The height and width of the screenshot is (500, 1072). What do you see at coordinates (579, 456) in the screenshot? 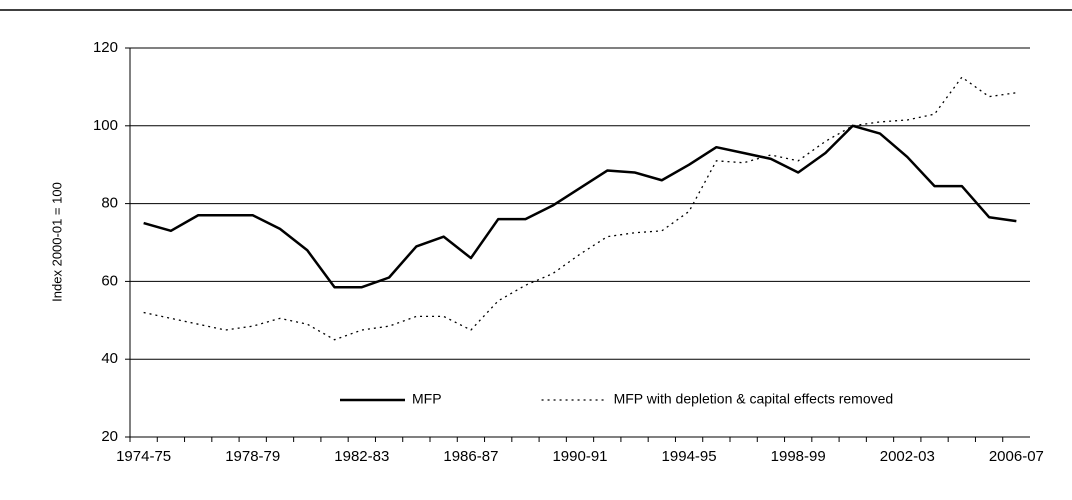
I see `x-tick-label: 1990-91` at bounding box center [579, 456].